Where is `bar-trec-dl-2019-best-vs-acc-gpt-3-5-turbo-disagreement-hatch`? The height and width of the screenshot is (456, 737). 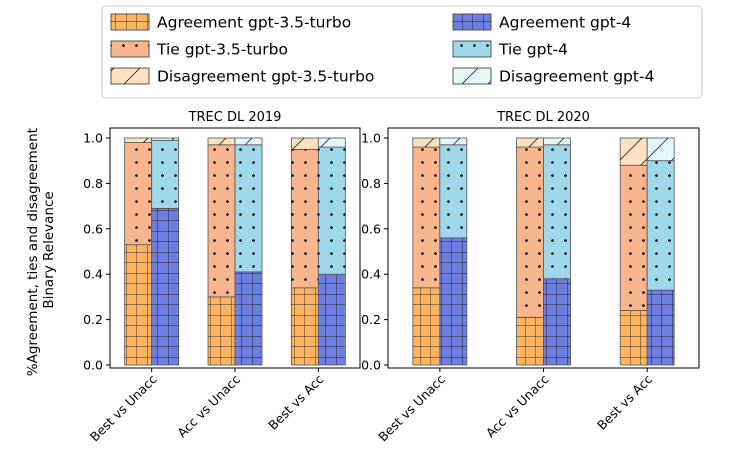 bar-trec-dl-2019-best-vs-acc-gpt-3-5-turbo-disagreement-hatch is located at coordinates (305, 144).